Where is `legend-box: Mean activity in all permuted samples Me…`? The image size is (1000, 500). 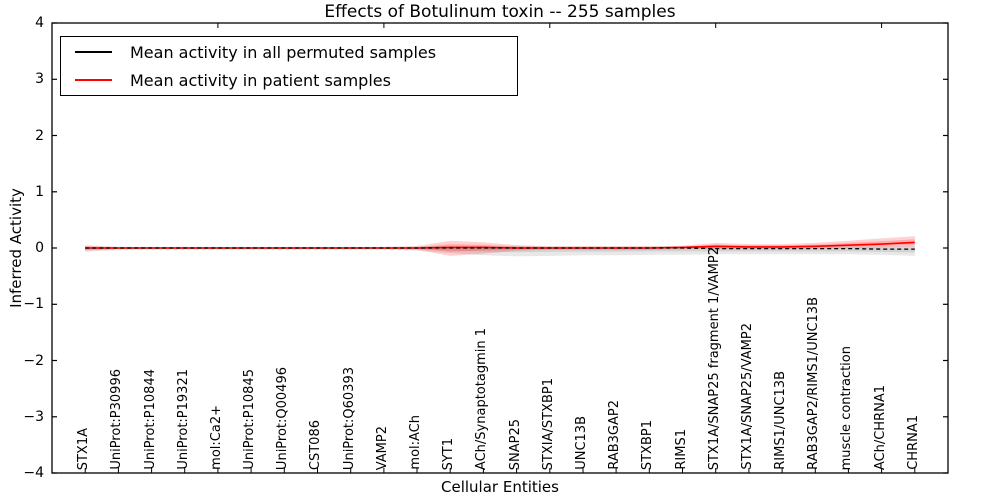 legend-box: Mean activity in all permuted samples Me… is located at coordinates (289, 66).